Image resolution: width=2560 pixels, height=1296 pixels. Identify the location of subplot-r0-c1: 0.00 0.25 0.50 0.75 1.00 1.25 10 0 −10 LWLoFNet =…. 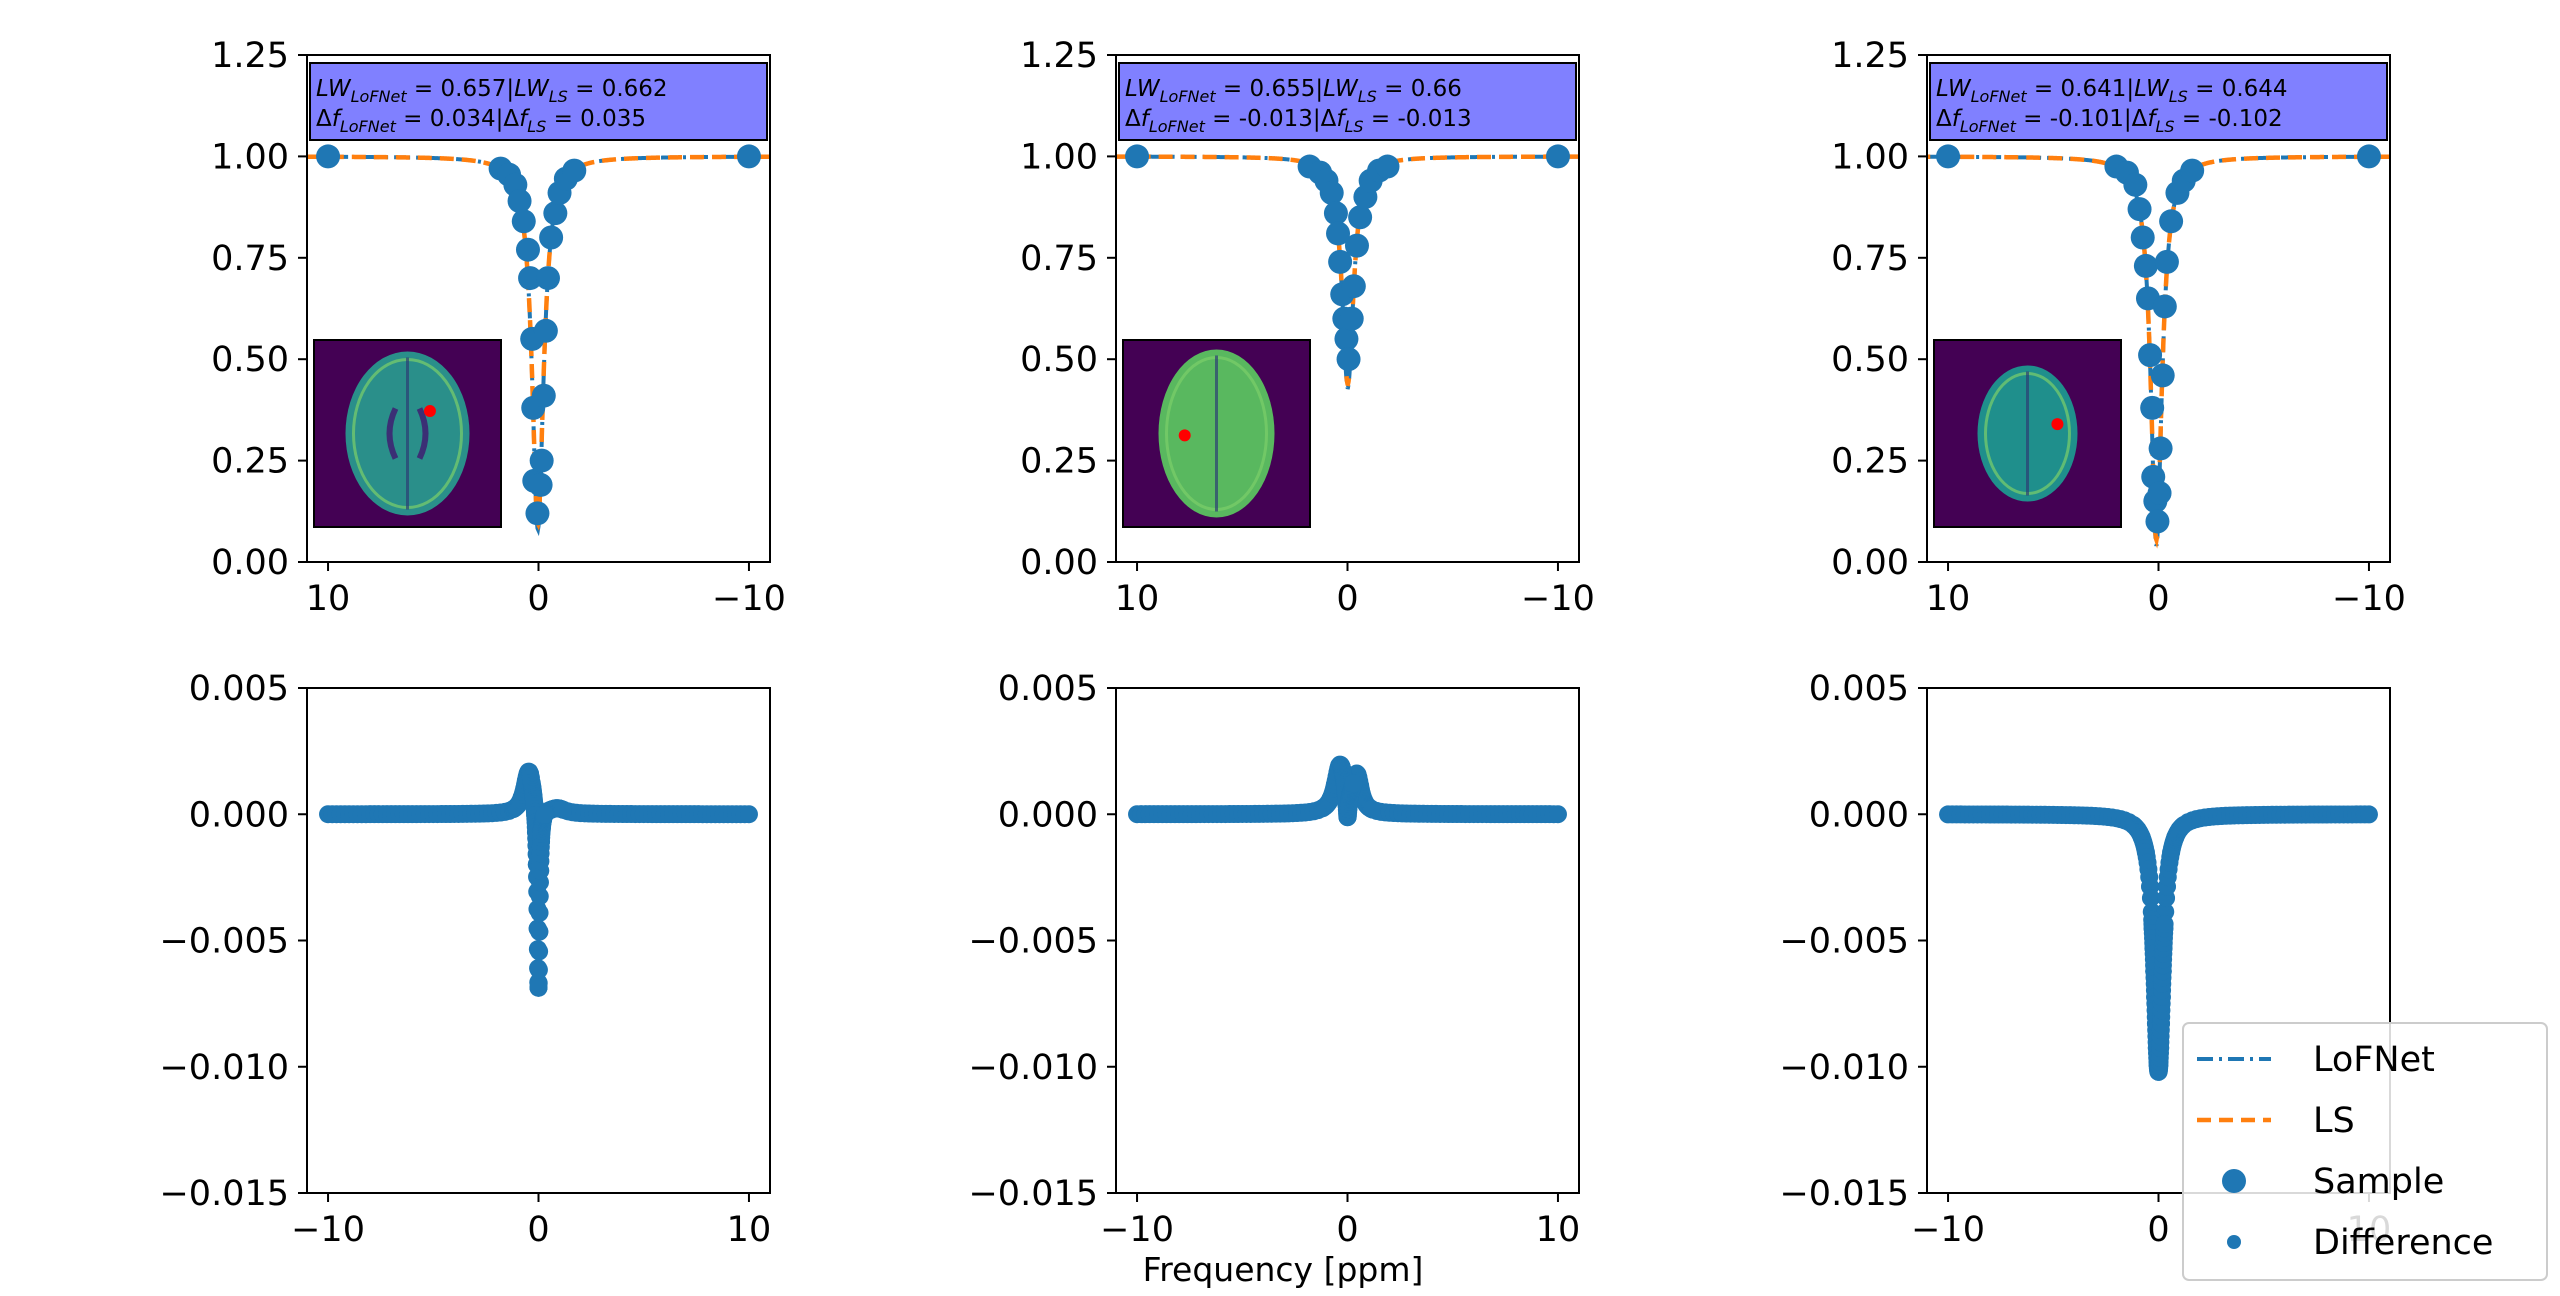
(1307, 327).